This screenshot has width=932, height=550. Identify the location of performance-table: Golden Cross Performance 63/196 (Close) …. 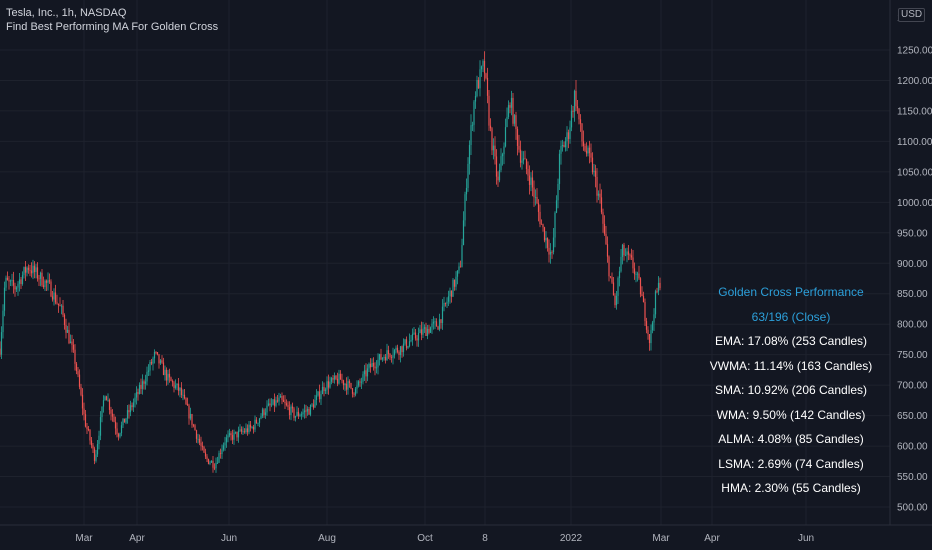
(791, 392).